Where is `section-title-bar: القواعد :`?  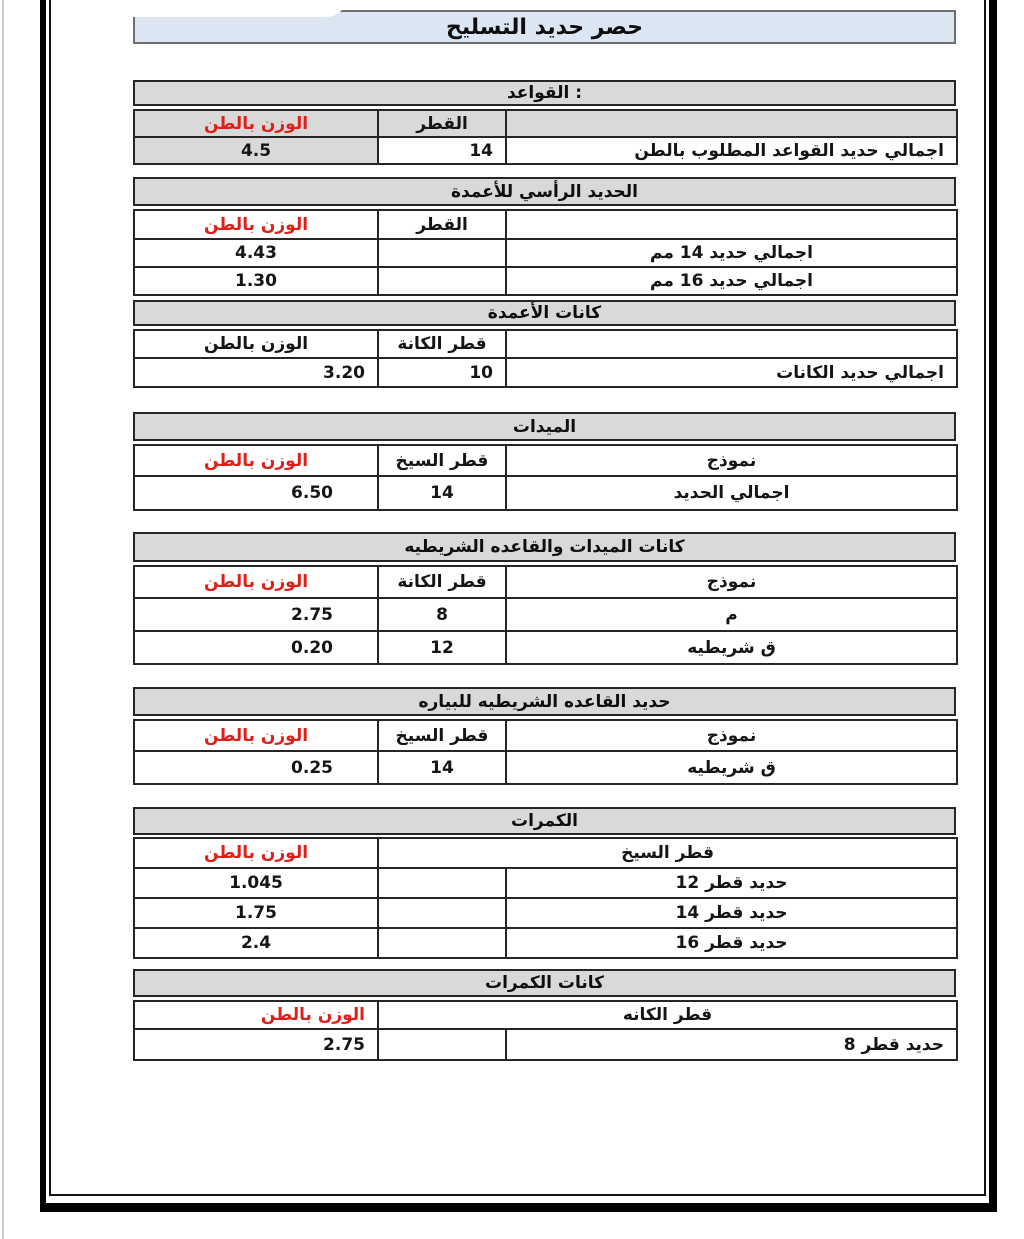 section-title-bar: القواعد : is located at coordinates (544, 93).